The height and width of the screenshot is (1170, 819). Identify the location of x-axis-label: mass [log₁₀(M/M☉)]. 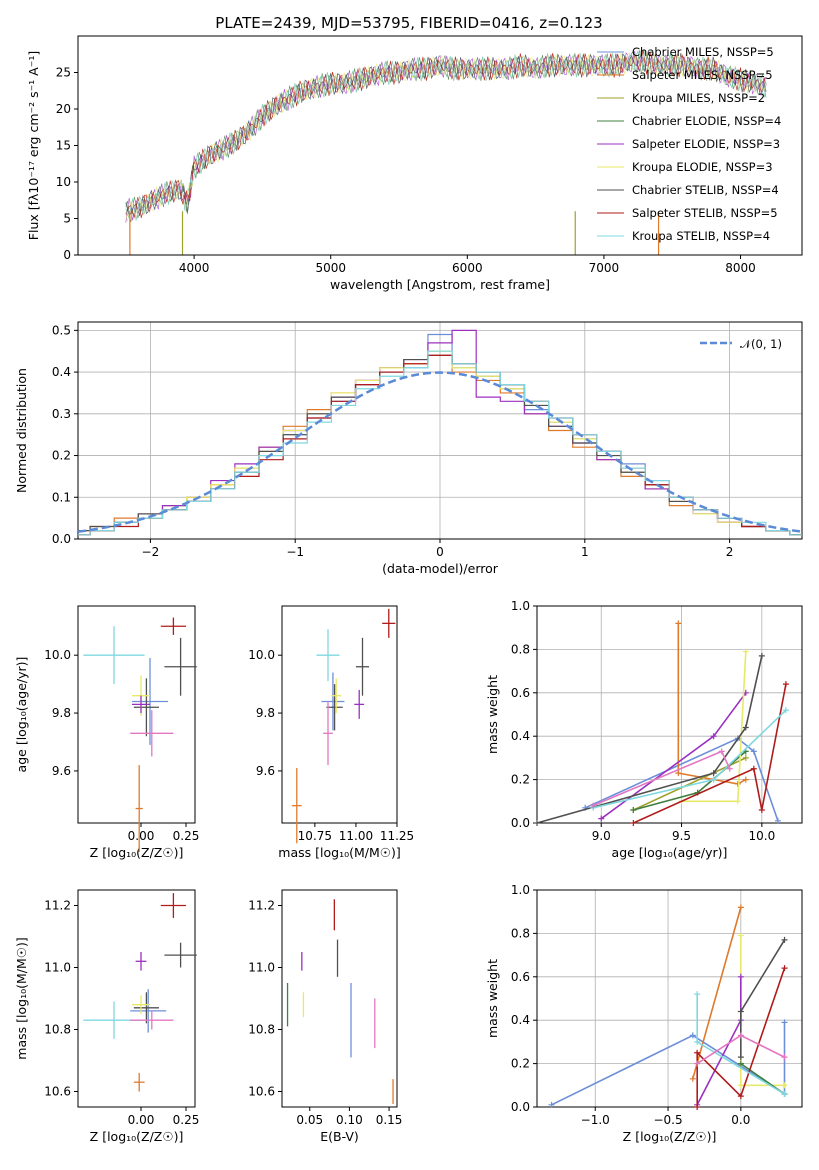
(339, 852).